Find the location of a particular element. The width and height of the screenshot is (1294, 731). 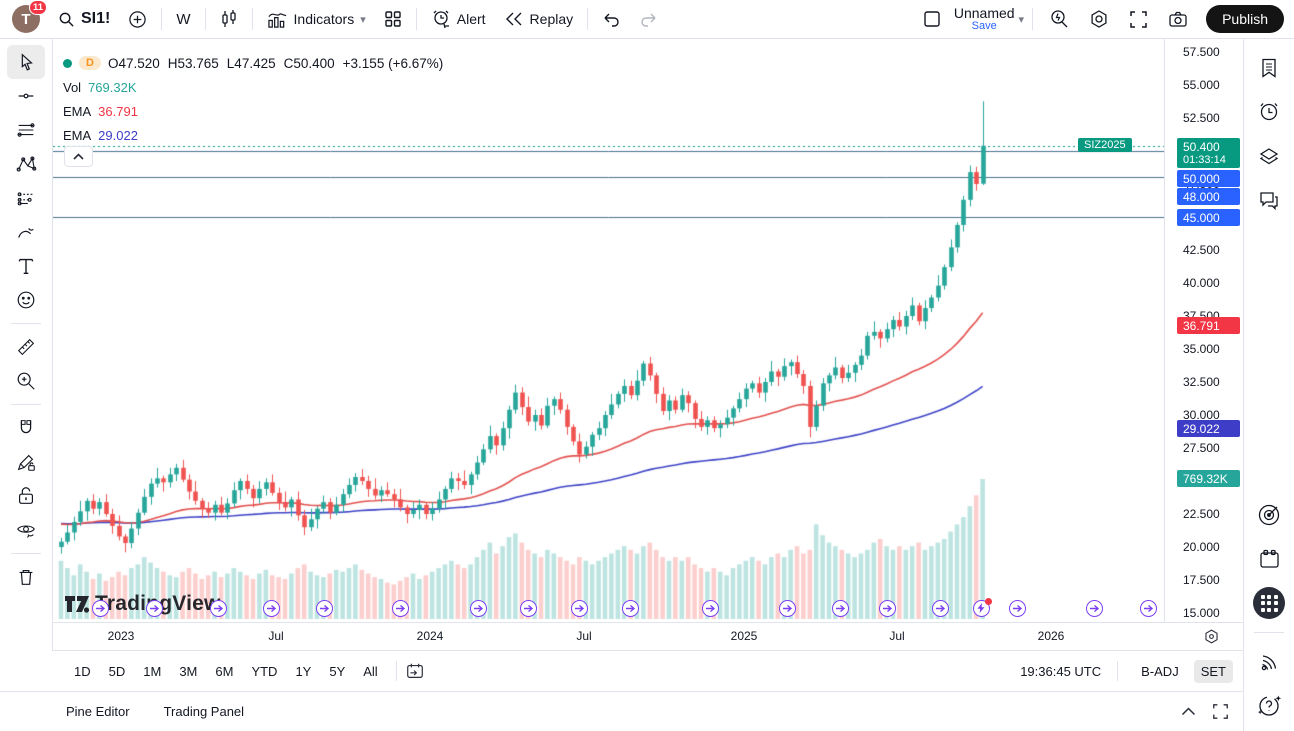

trading-panel-tab: Trading Panel is located at coordinates (204, 711).